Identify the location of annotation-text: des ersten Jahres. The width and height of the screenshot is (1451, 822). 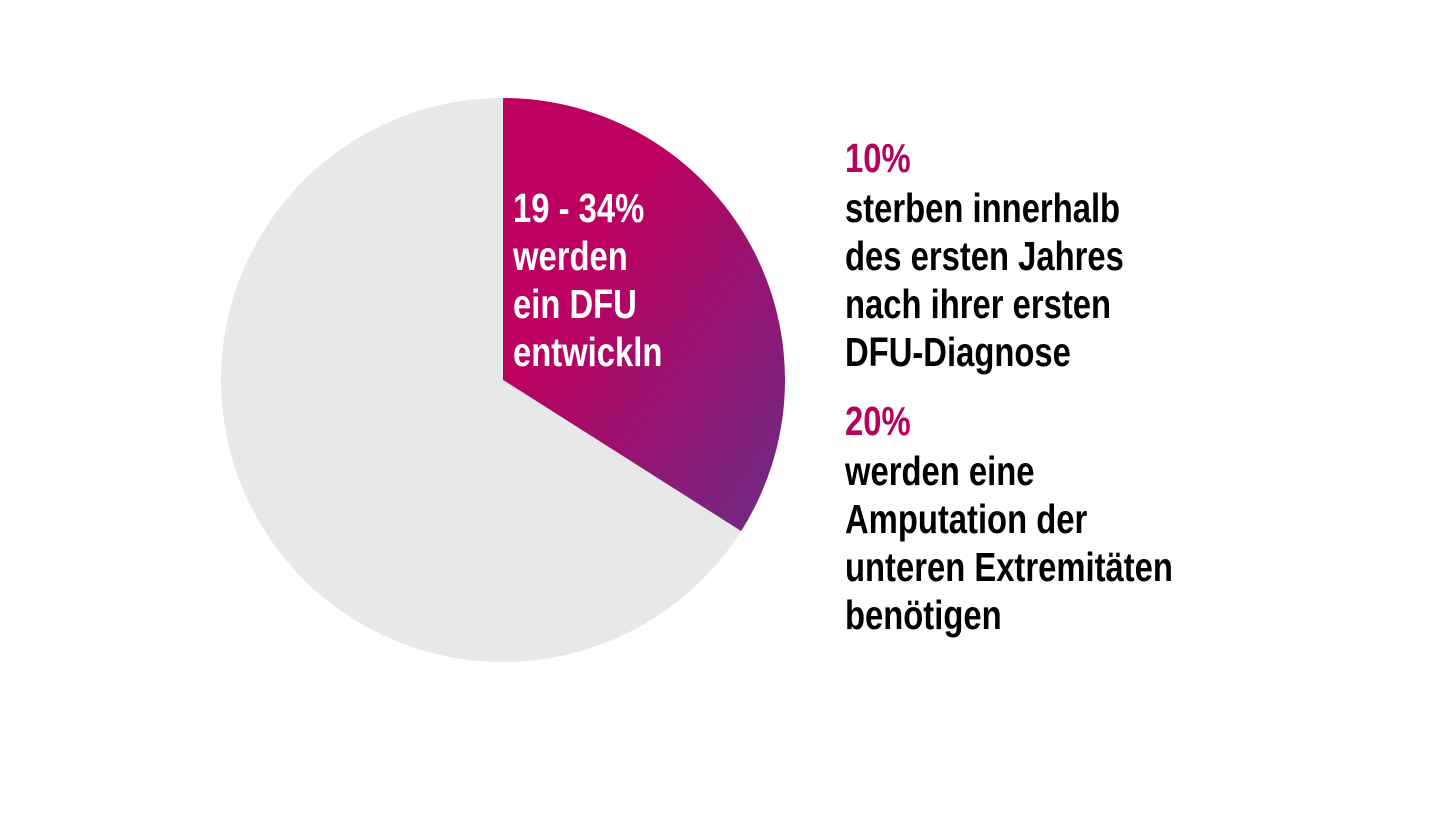
(984, 255).